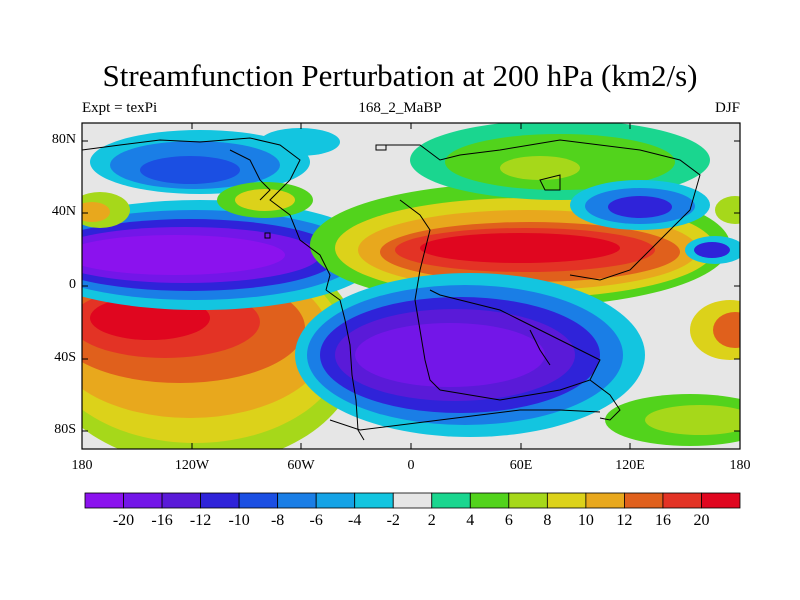  What do you see at coordinates (120, 108) in the screenshot?
I see `experiment-label: Expt = texPi` at bounding box center [120, 108].